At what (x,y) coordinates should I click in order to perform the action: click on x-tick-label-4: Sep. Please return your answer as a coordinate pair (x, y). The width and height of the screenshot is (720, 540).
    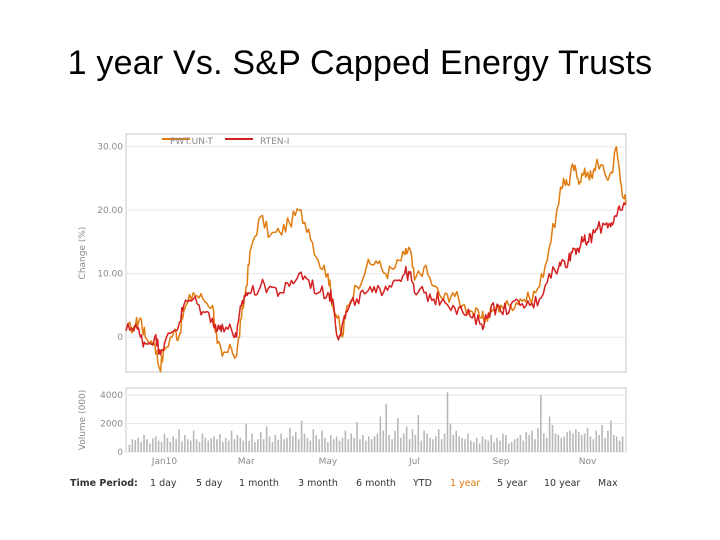
    Looking at the image, I should click on (501, 462).